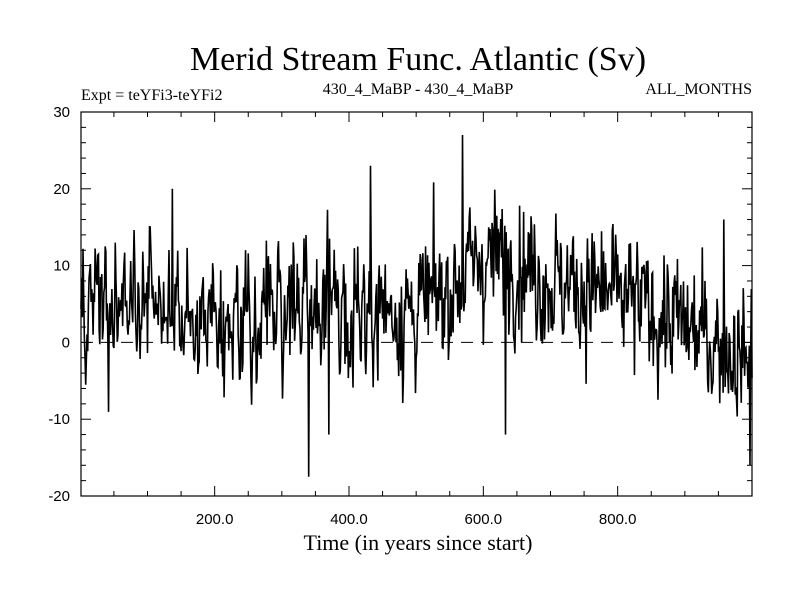  What do you see at coordinates (698, 89) in the screenshot?
I see `subtitle-right: ALL_MONTHS` at bounding box center [698, 89].